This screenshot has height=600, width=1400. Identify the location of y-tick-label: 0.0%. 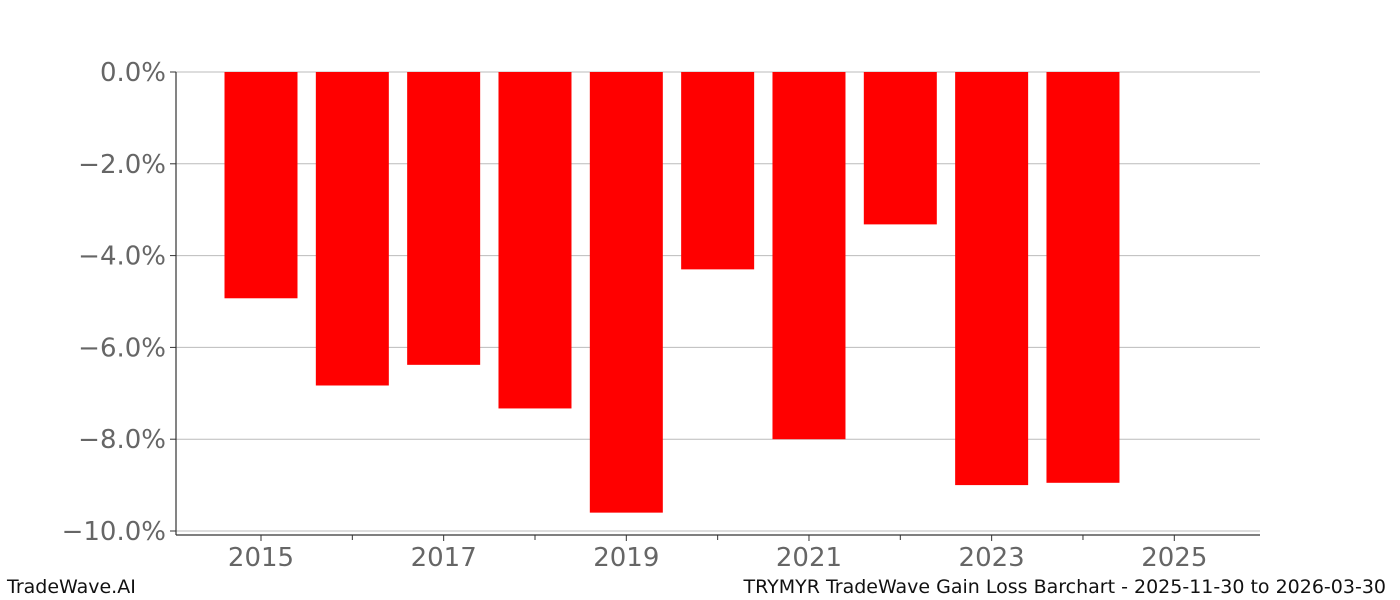
(133, 73).